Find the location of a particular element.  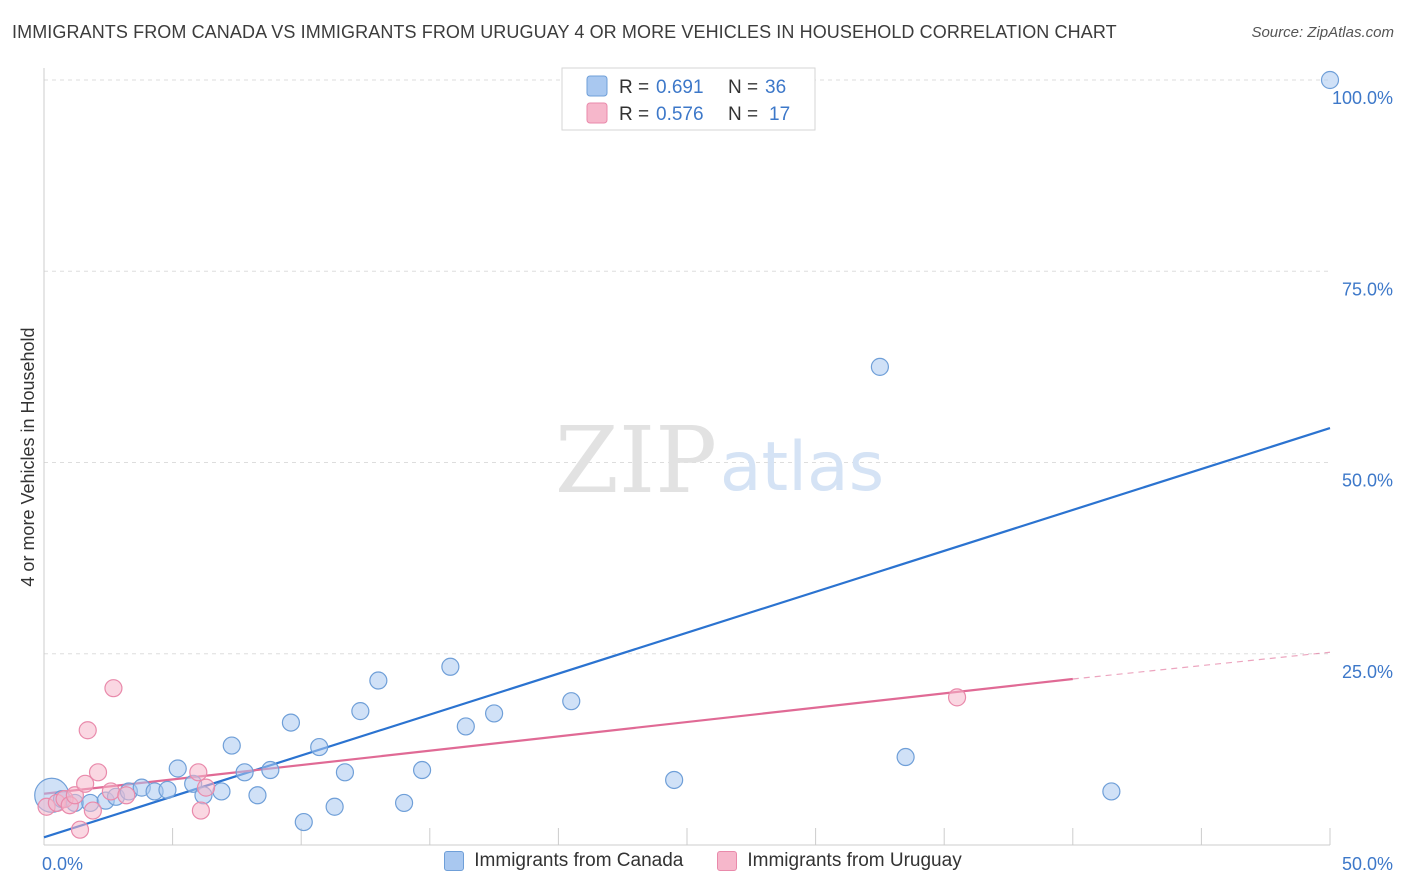

legend-r-value-canada: 0.691 is located at coordinates (680, 87).